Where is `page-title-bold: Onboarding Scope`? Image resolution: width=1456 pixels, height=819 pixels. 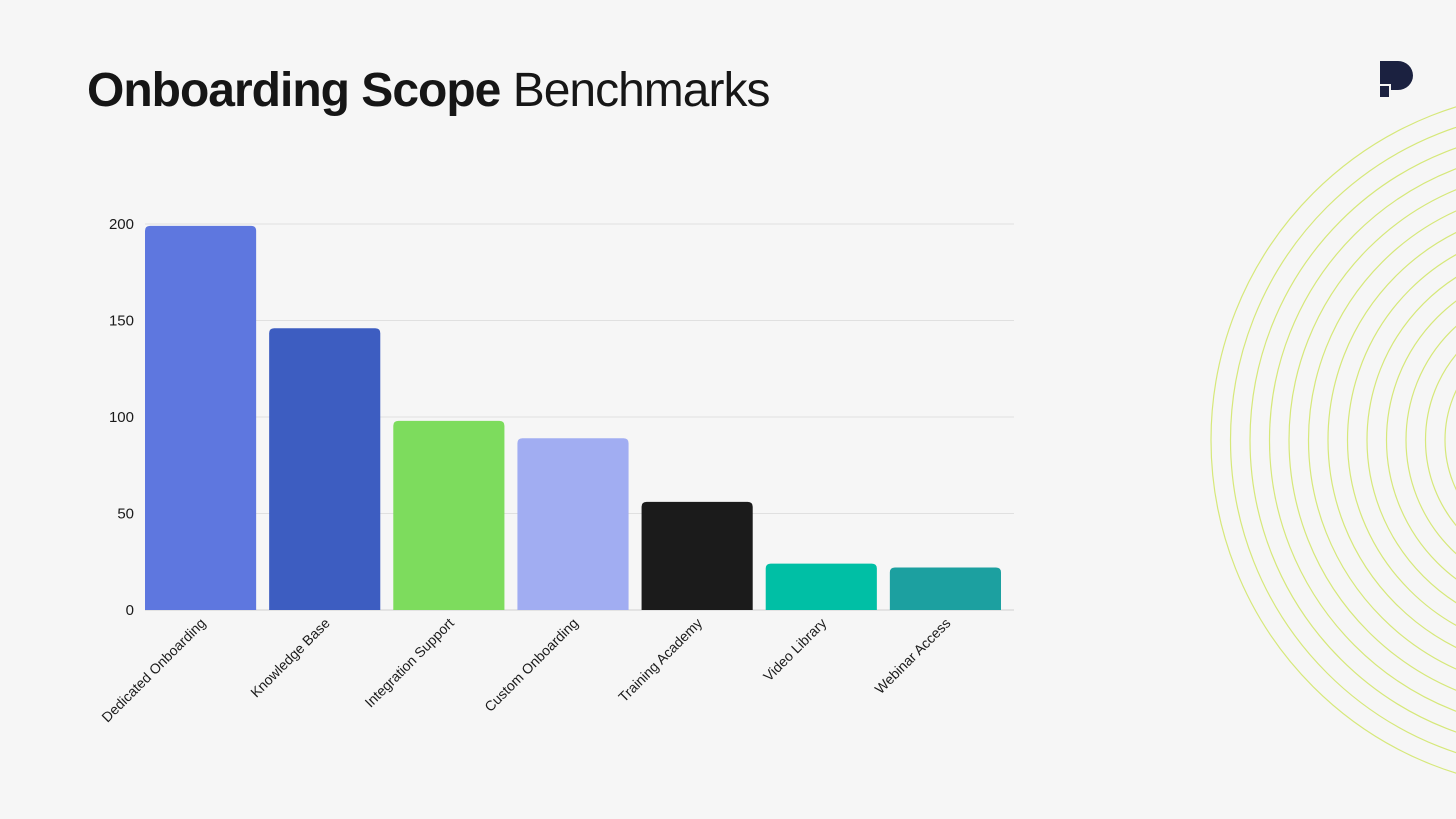 page-title-bold: Onboarding Scope is located at coordinates (294, 90).